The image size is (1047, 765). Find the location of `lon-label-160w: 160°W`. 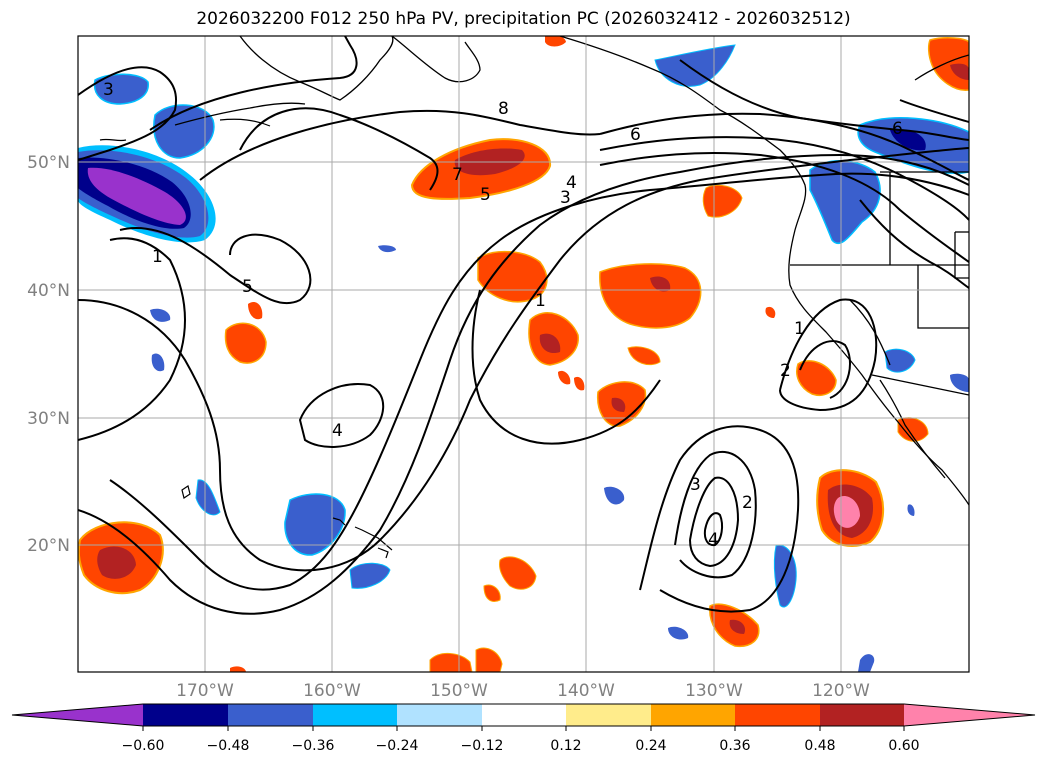

lon-label-160w: 160°W is located at coordinates (332, 691).